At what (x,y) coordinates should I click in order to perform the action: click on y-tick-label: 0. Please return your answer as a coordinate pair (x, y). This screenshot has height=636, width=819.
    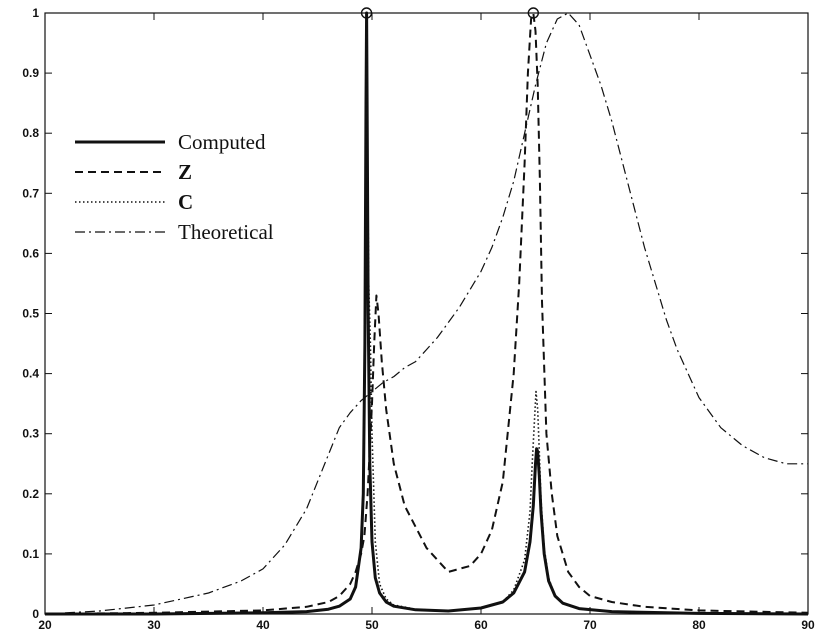
    Looking at the image, I should click on (35, 614).